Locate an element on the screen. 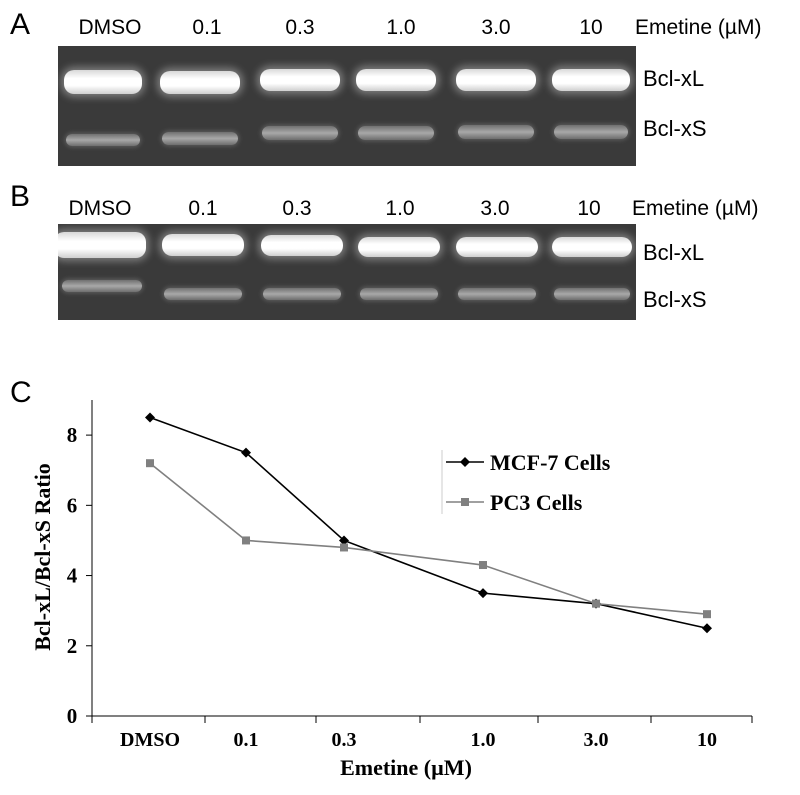 The height and width of the screenshot is (795, 800). x-tick-label: 10 is located at coordinates (707, 740).